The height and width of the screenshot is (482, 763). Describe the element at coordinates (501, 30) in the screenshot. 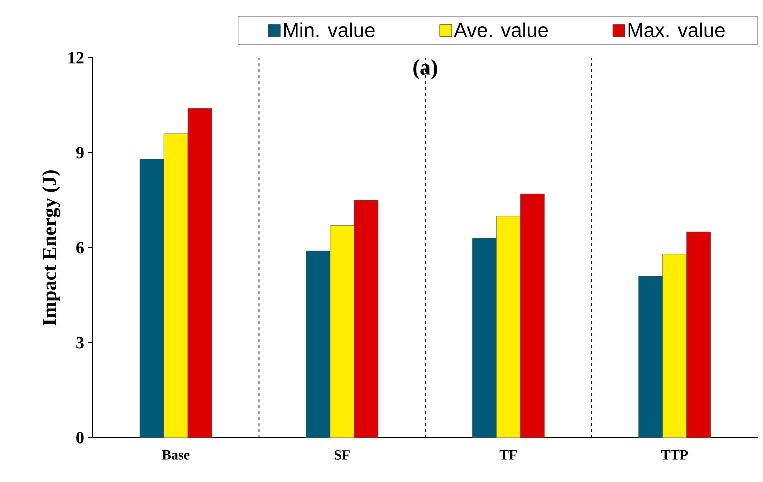

I see `legend-label: Ave. value` at that location.